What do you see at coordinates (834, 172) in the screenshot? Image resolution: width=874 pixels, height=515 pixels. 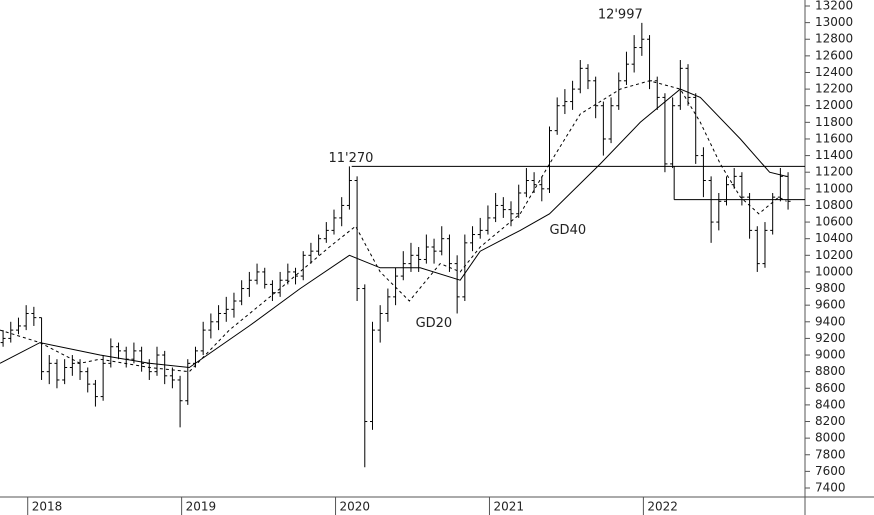 I see `y-tick-label: 11200` at bounding box center [834, 172].